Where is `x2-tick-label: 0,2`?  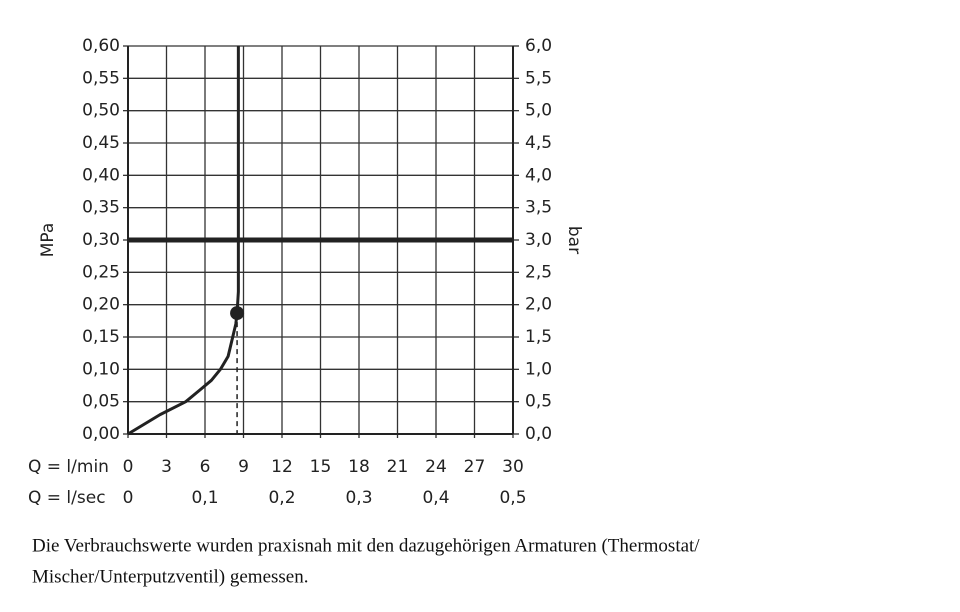
x2-tick-label: 0,2 is located at coordinates (281, 498).